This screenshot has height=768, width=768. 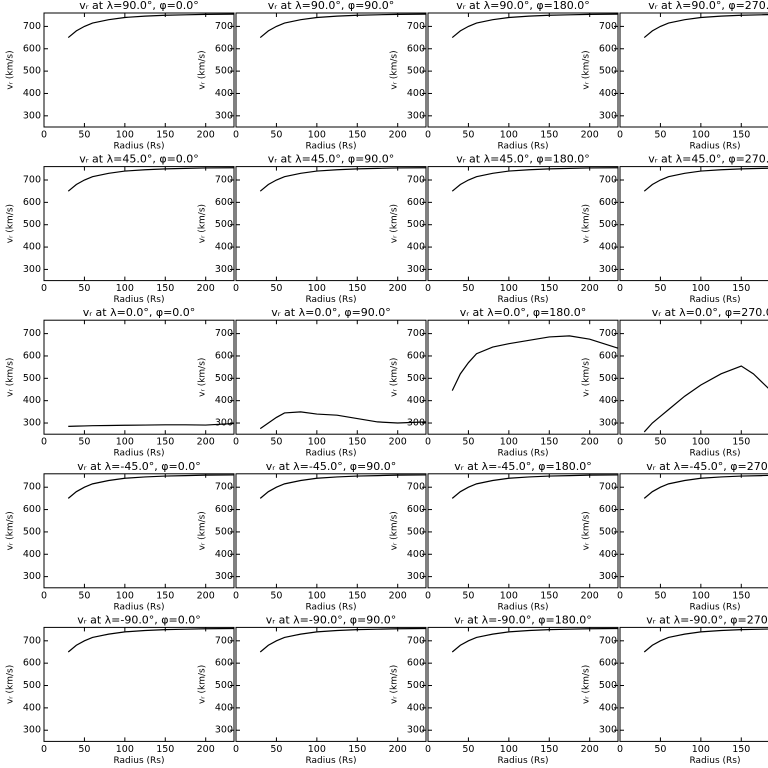 I want to click on chart-title: vᵣ at λ=45.0°, φ=270.0°, so click(x=708, y=159).